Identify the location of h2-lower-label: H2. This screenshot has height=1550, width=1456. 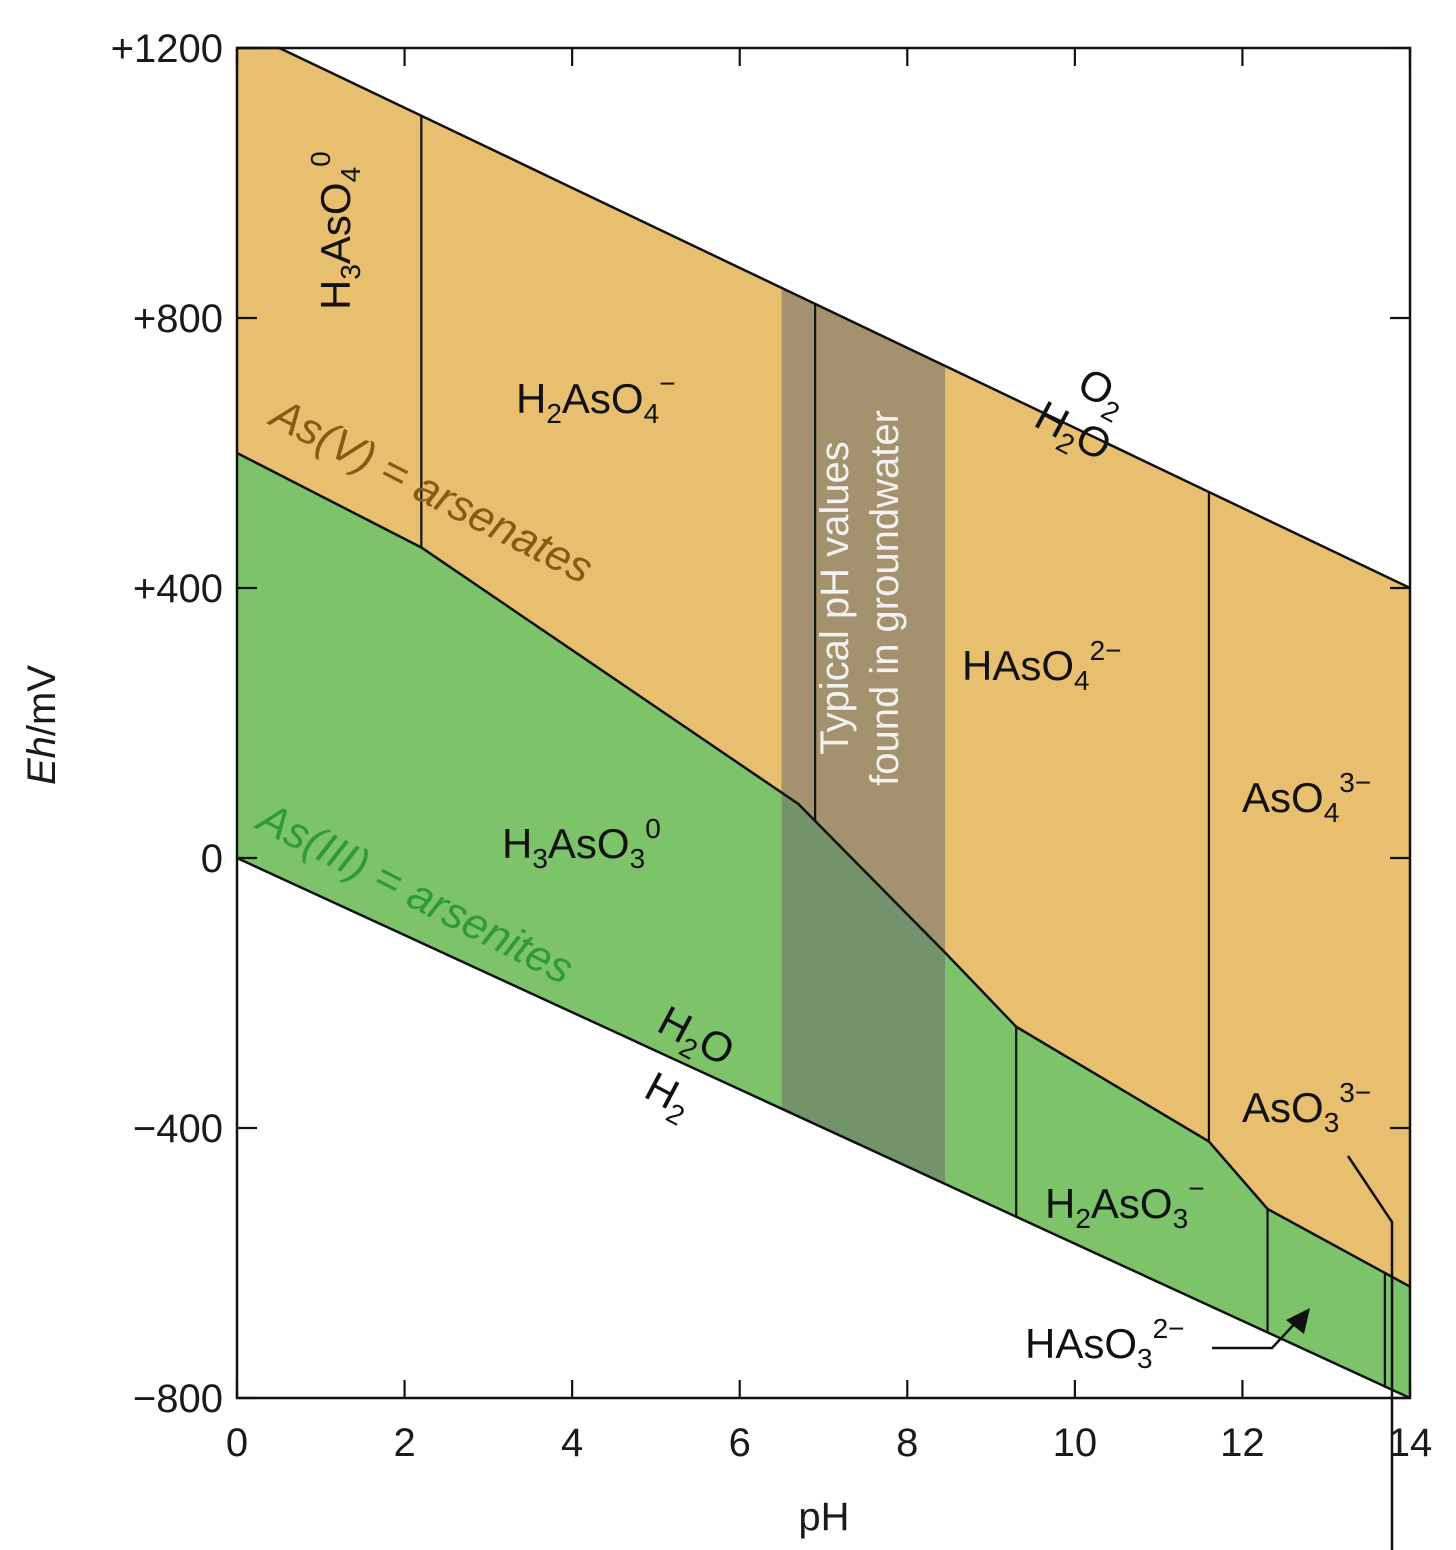
(667, 1096).